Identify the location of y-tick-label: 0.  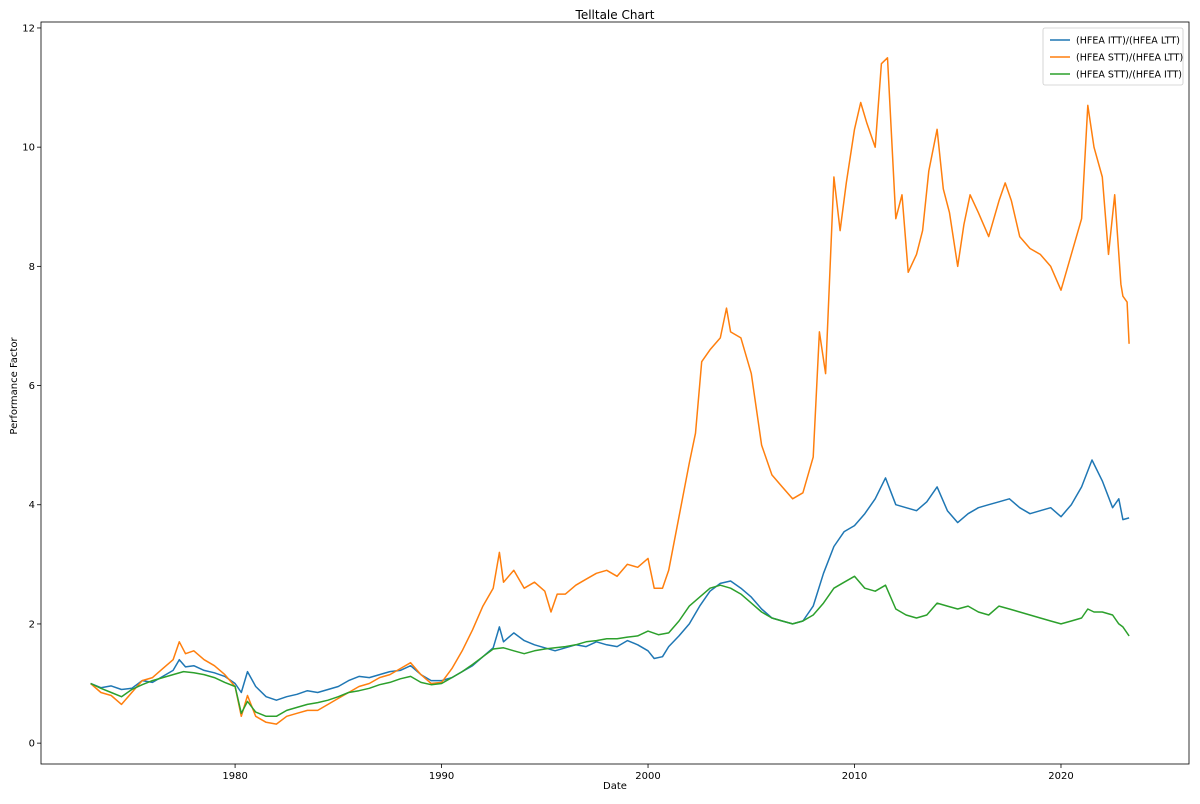
(32, 744).